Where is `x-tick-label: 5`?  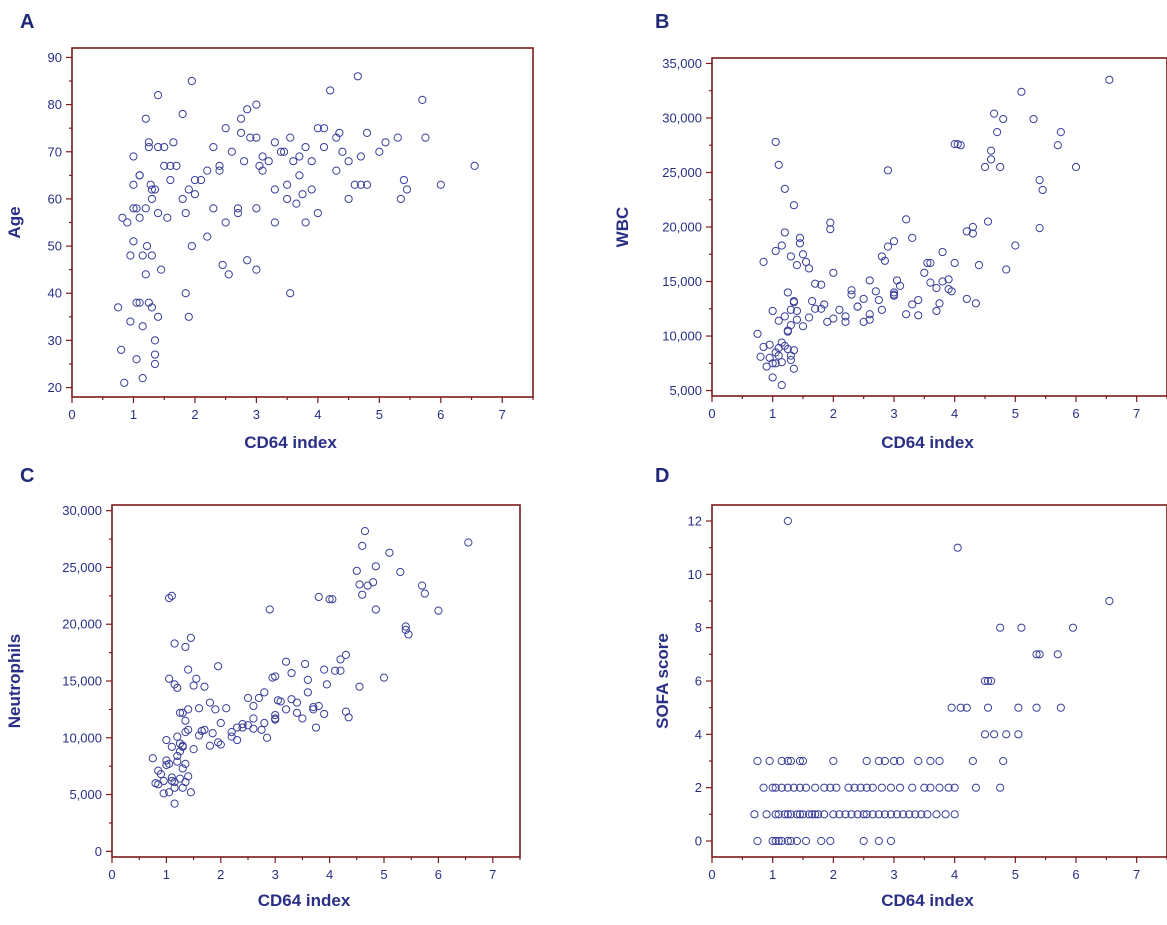 x-tick-label: 5 is located at coordinates (383, 874).